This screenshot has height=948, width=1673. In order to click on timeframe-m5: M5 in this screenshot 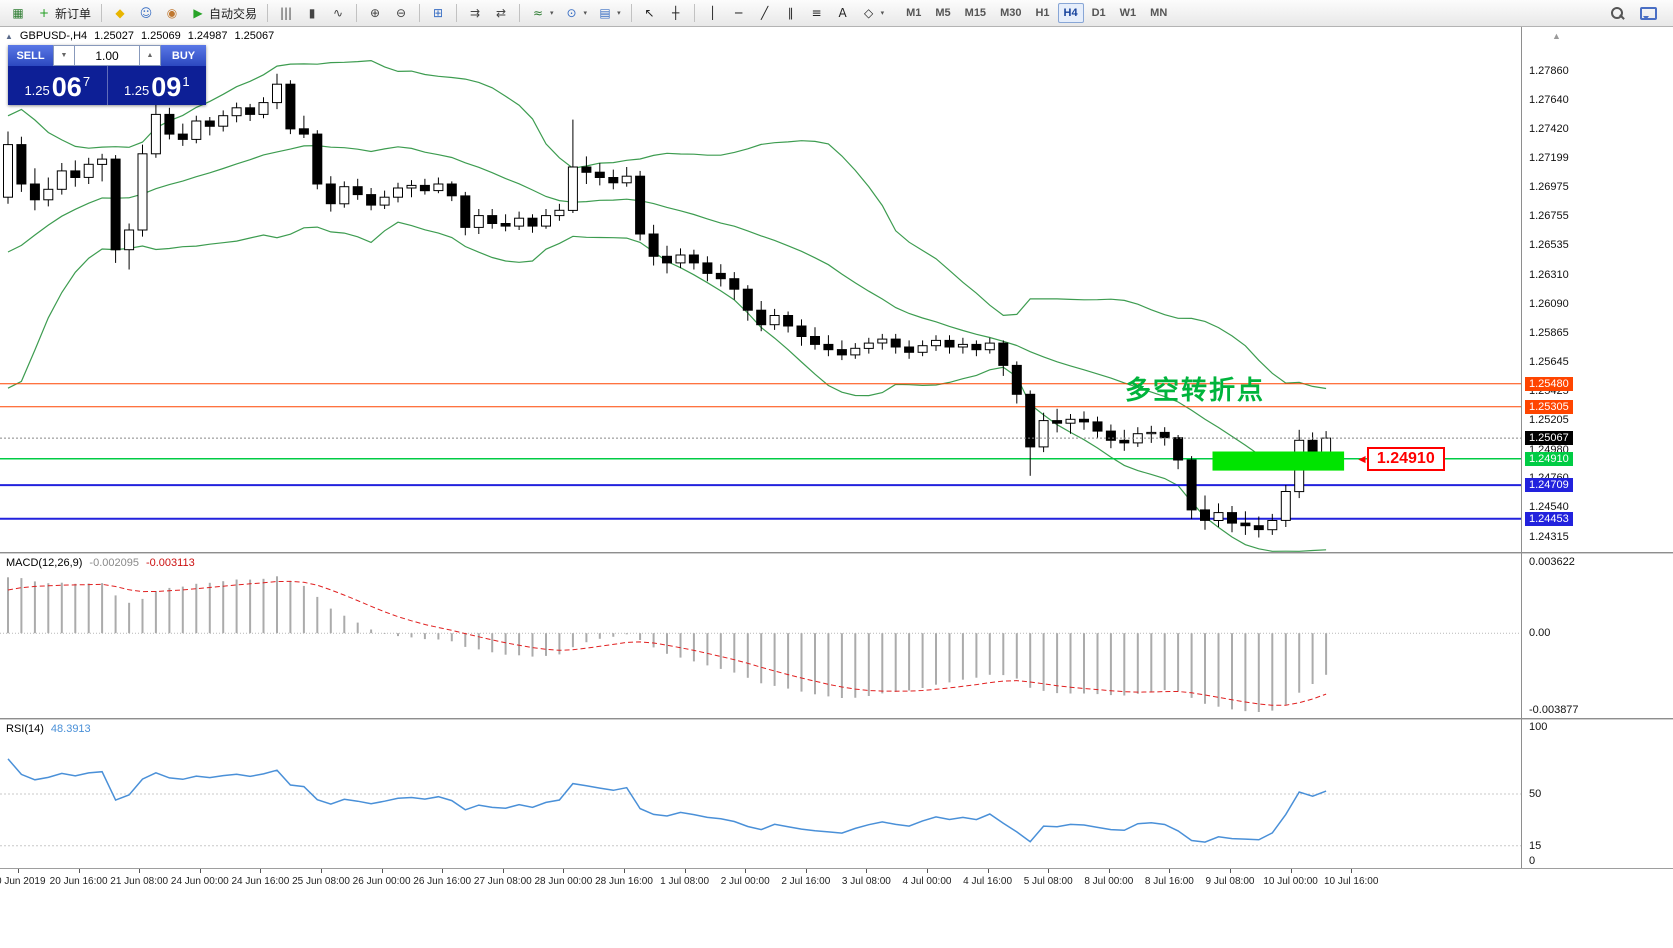, I will do `click(943, 13)`.